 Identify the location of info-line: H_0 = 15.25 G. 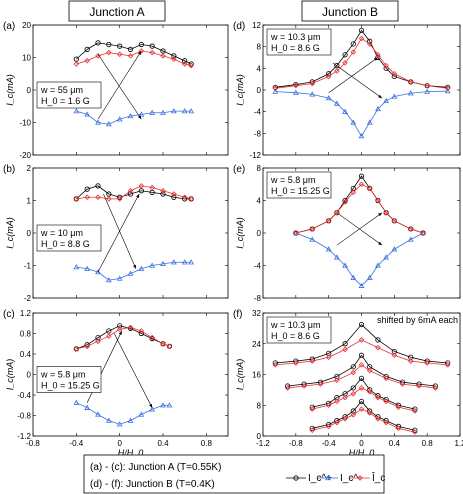
(300, 191).